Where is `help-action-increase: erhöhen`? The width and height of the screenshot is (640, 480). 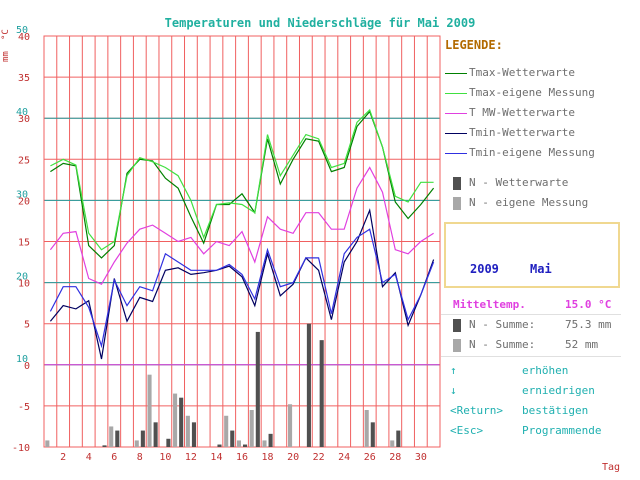
help-action-increase: erhöhen is located at coordinates (545, 370).